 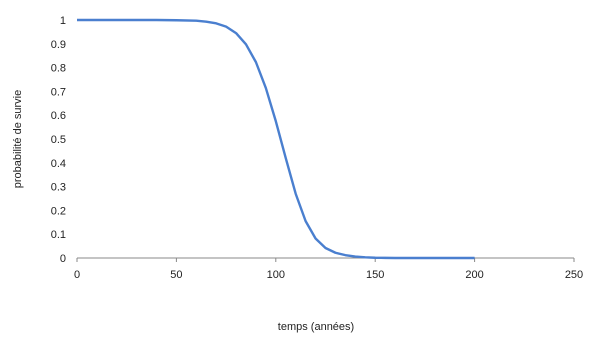 I want to click on x-tick-label: 0, so click(x=77, y=275).